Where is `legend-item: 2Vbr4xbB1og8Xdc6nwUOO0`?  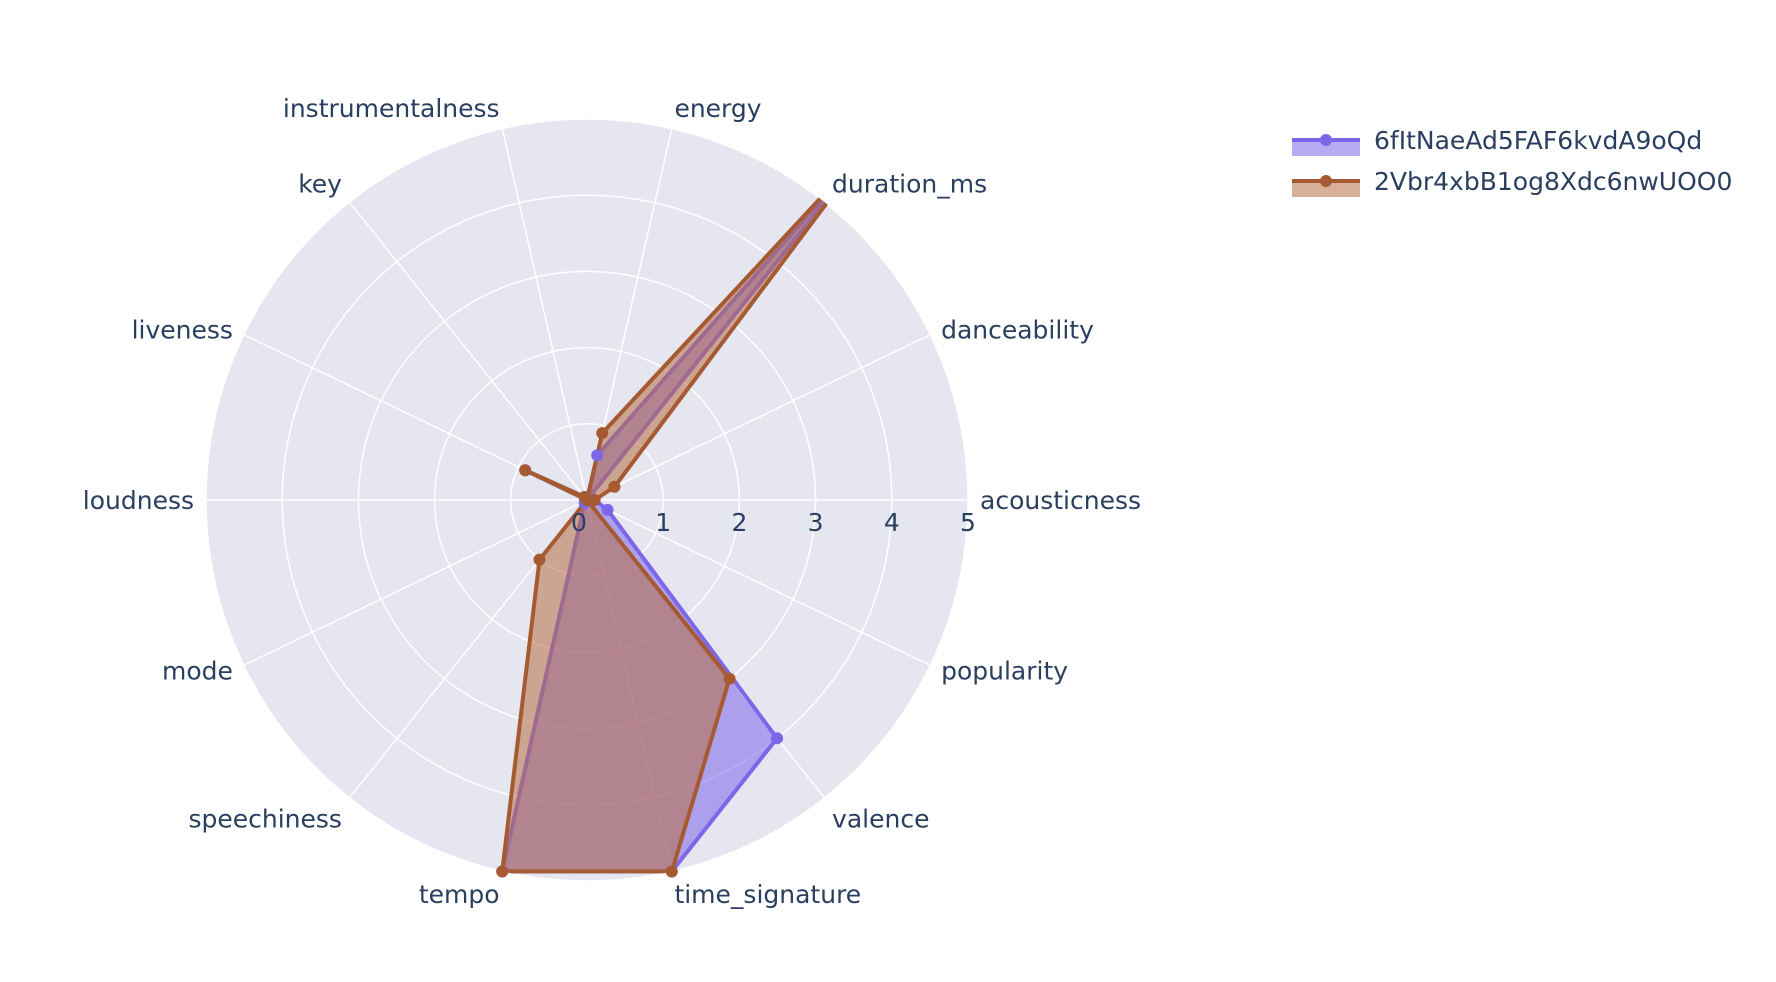 legend-item: 2Vbr4xbB1og8Xdc6nwUOO0 is located at coordinates (1512, 182).